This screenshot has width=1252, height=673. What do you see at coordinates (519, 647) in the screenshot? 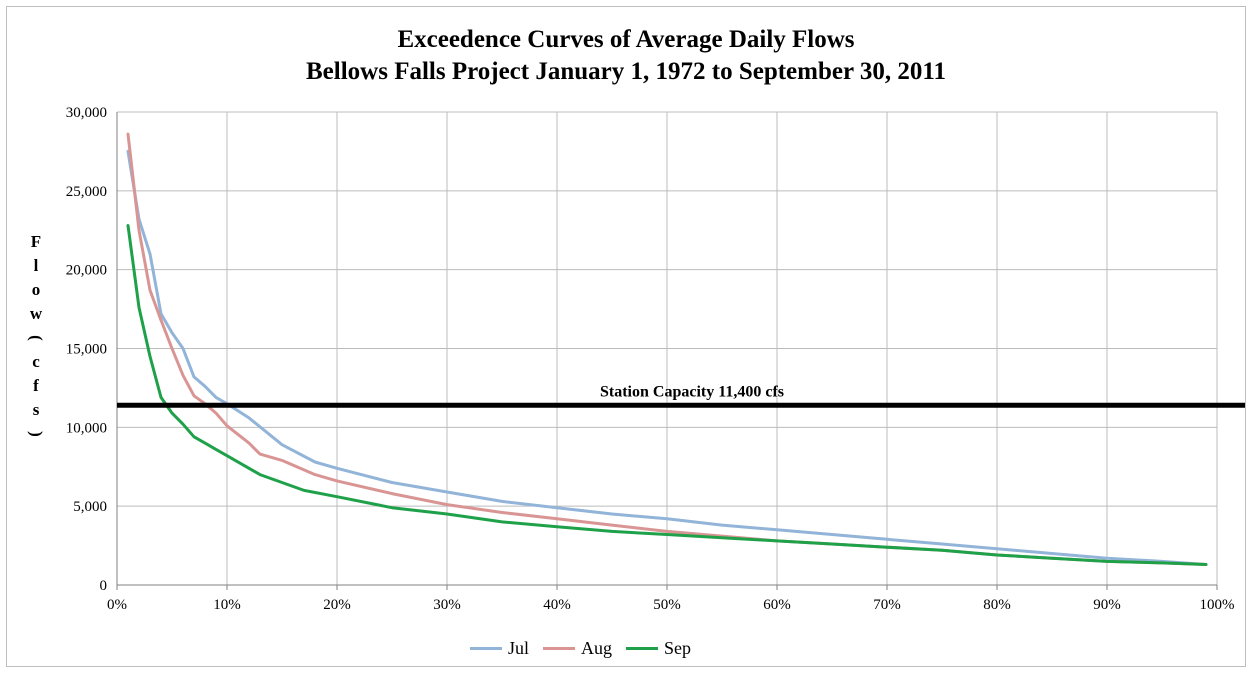
I see `legend-label: Jul` at bounding box center [519, 647].